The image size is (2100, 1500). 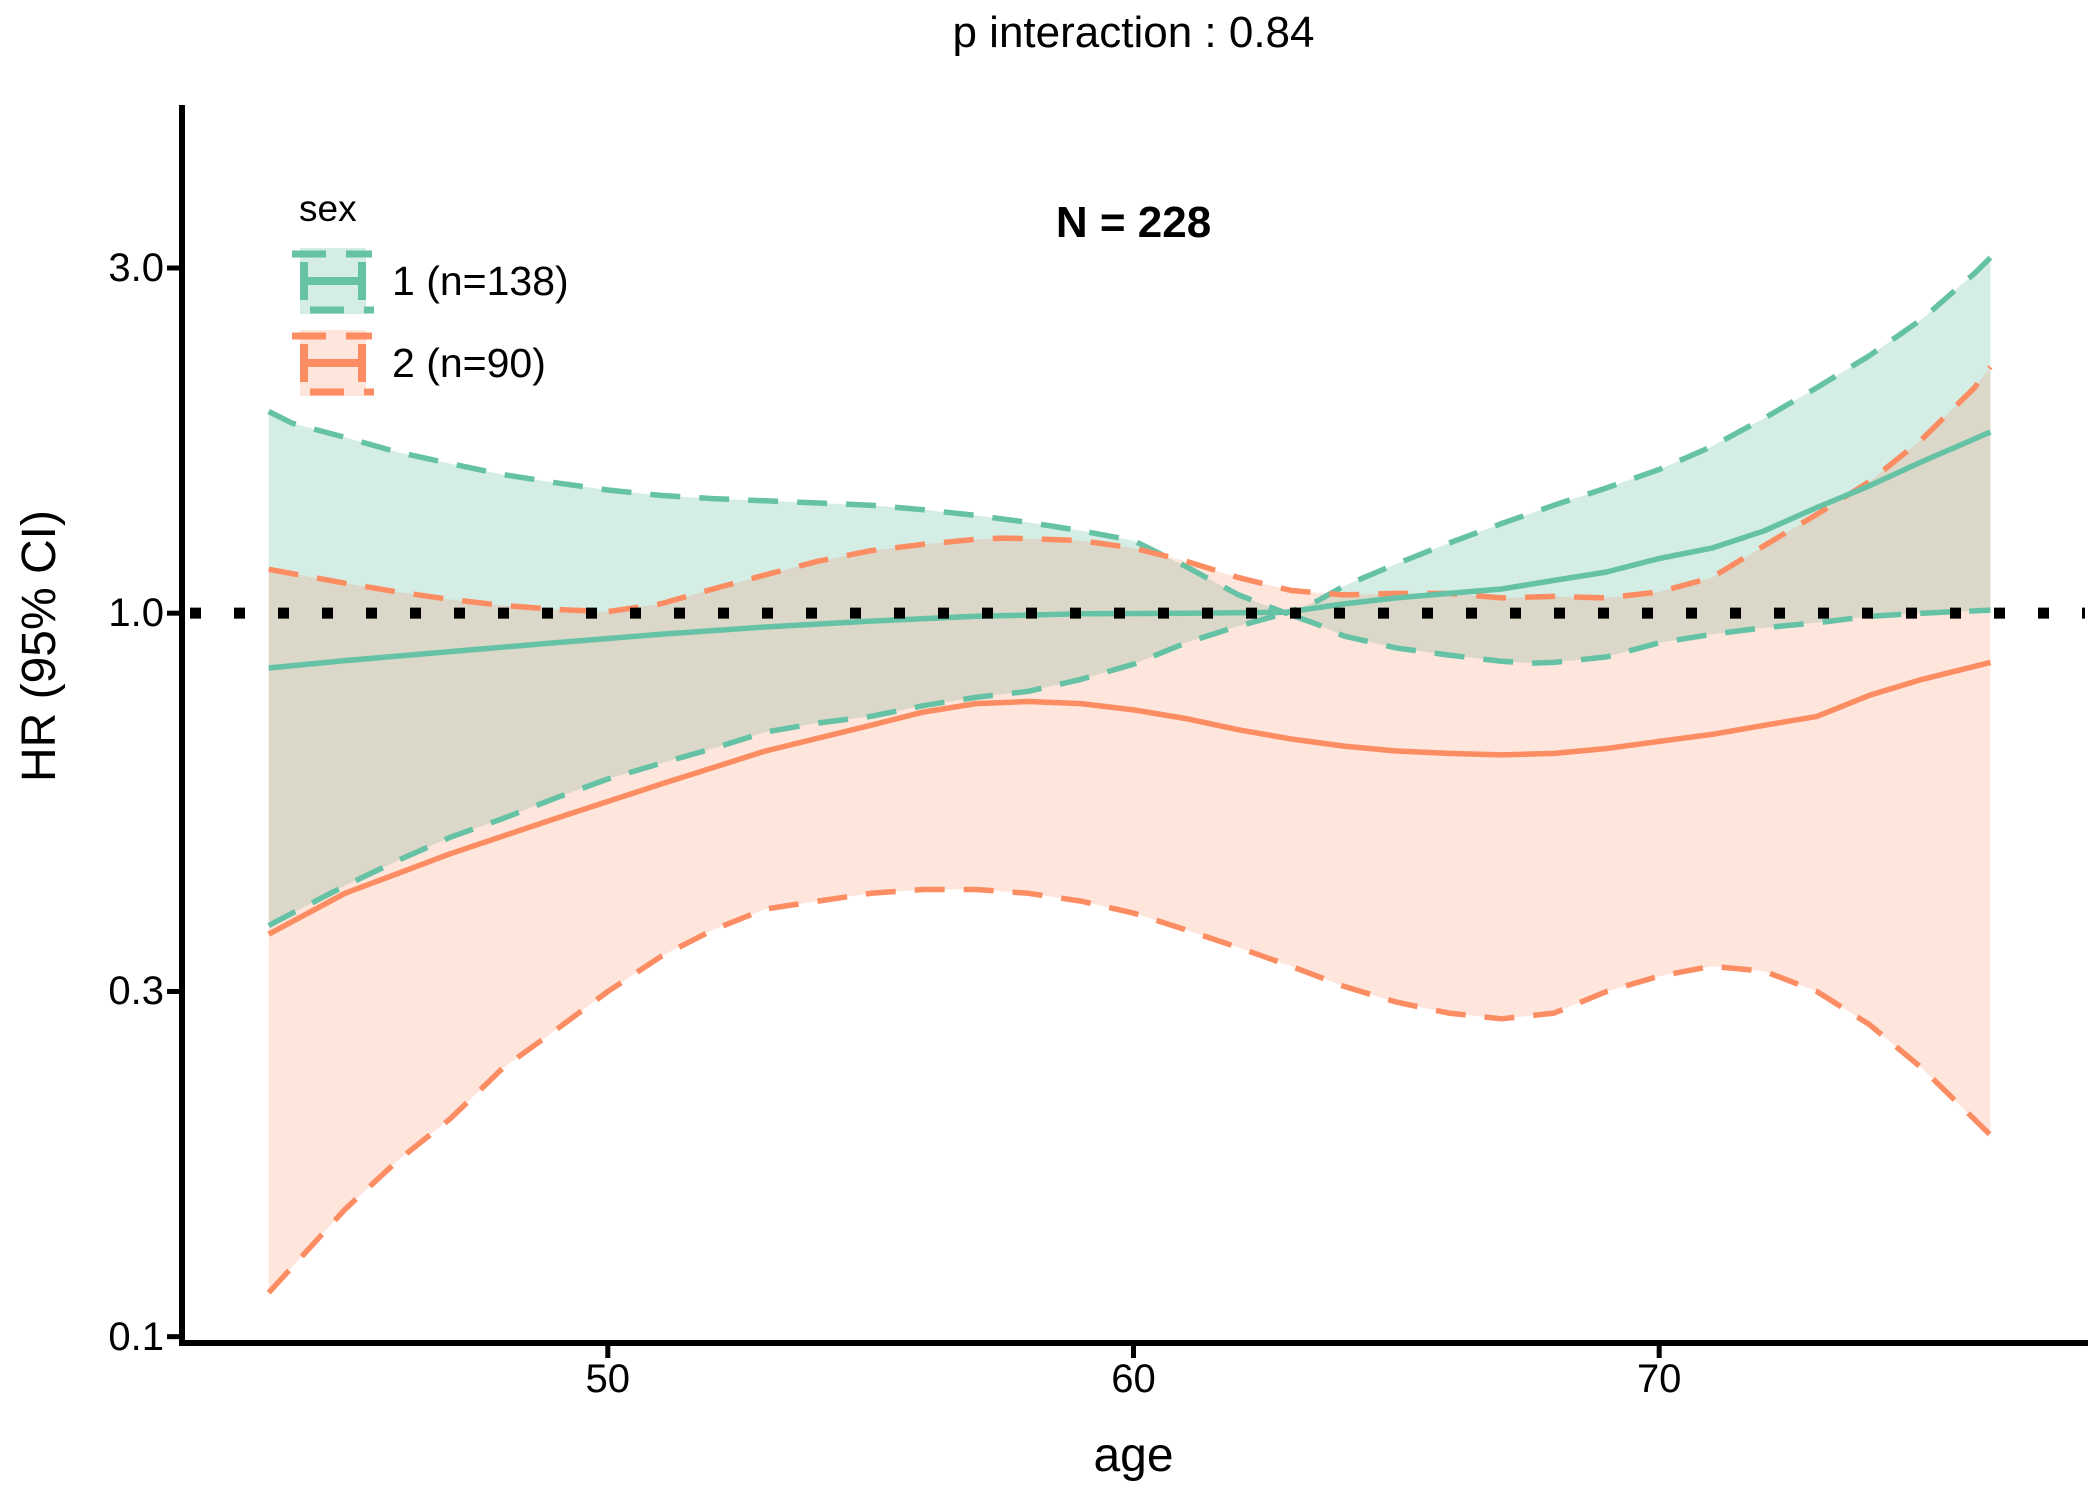 What do you see at coordinates (1133, 222) in the screenshot?
I see `sample-size-label: N = 228` at bounding box center [1133, 222].